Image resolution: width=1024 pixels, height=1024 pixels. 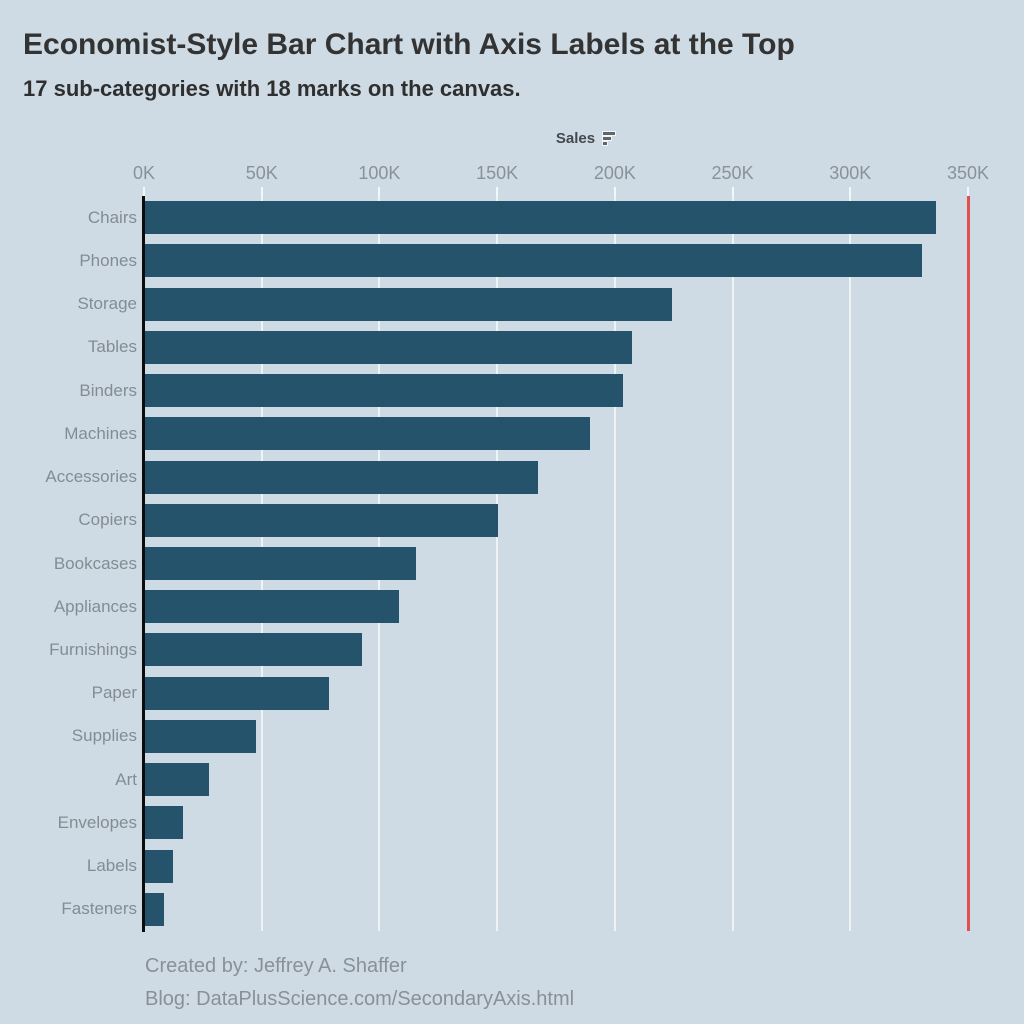 I want to click on bar-copiers, so click(x=322, y=520).